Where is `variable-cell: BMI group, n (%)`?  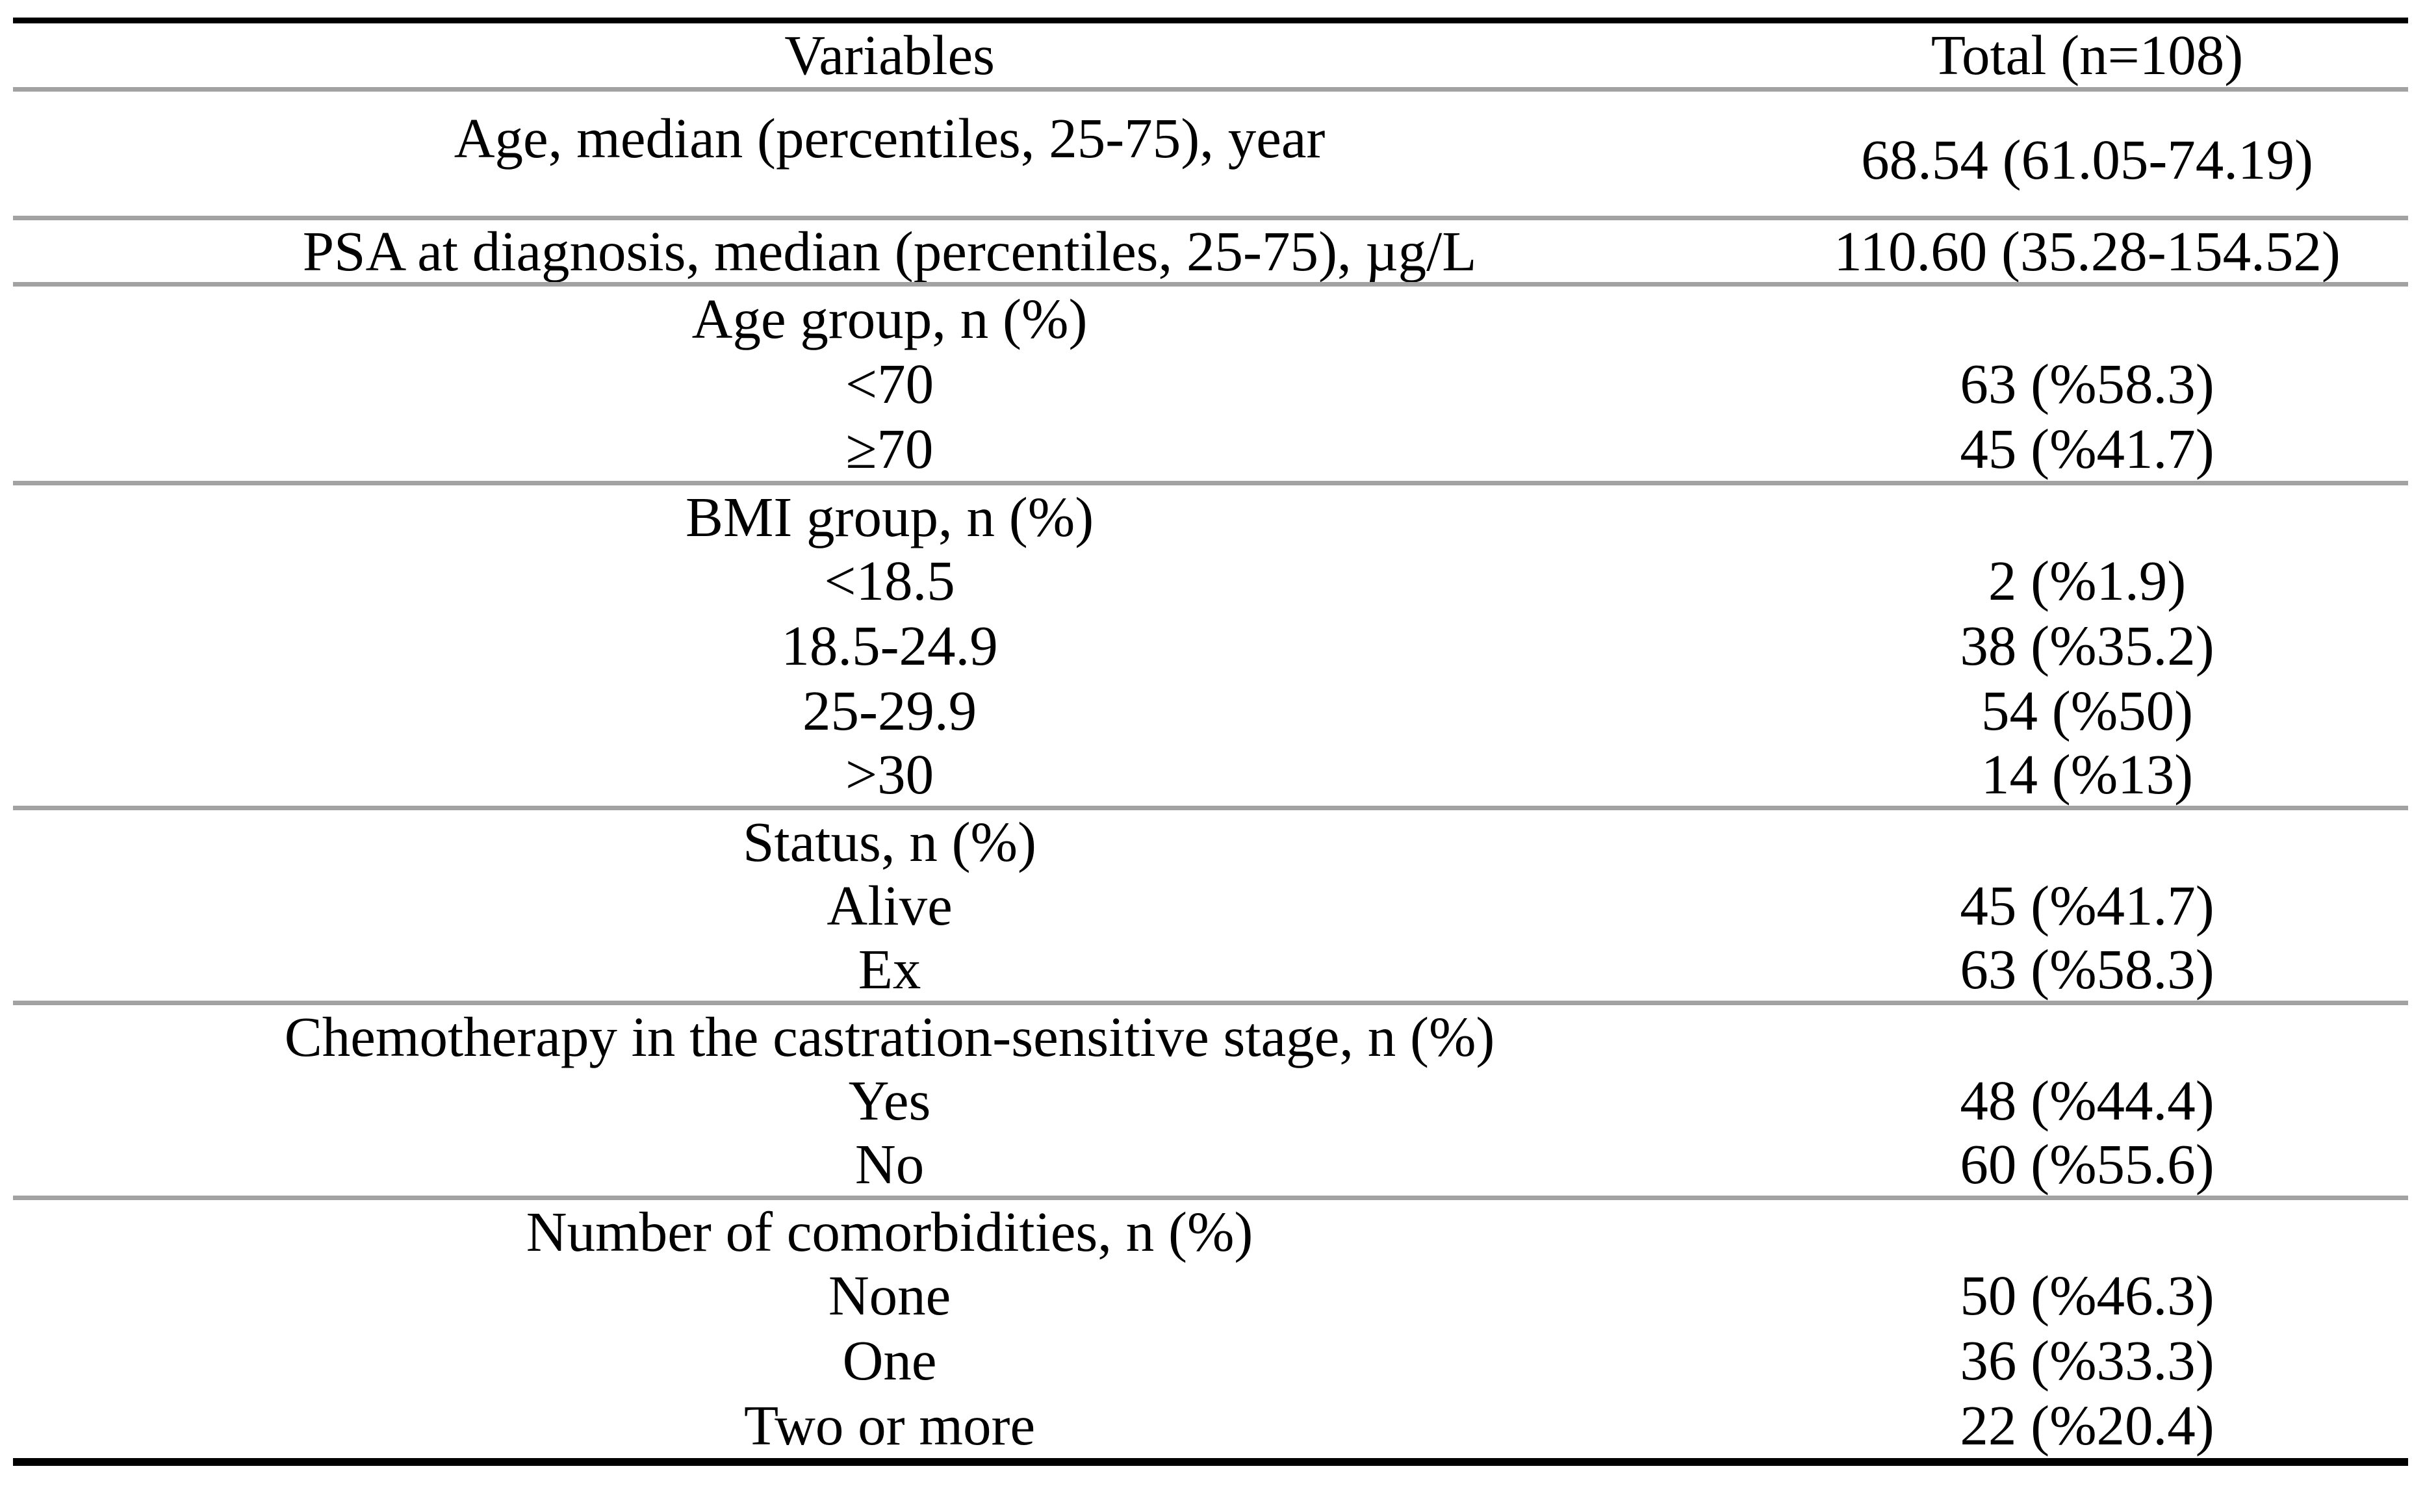
variable-cell: BMI group, n (%) is located at coordinates (889, 516).